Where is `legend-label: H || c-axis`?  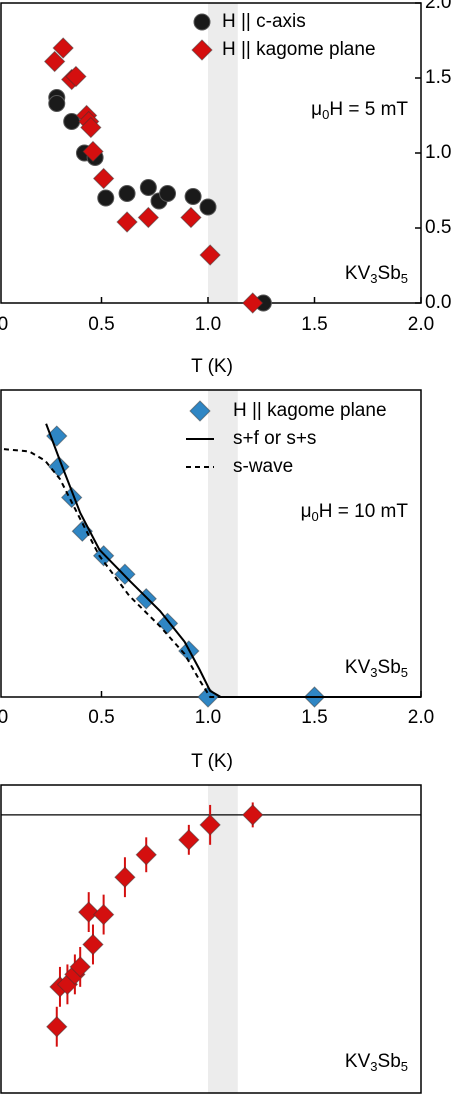
legend-label: H || c-axis is located at coordinates (264, 21).